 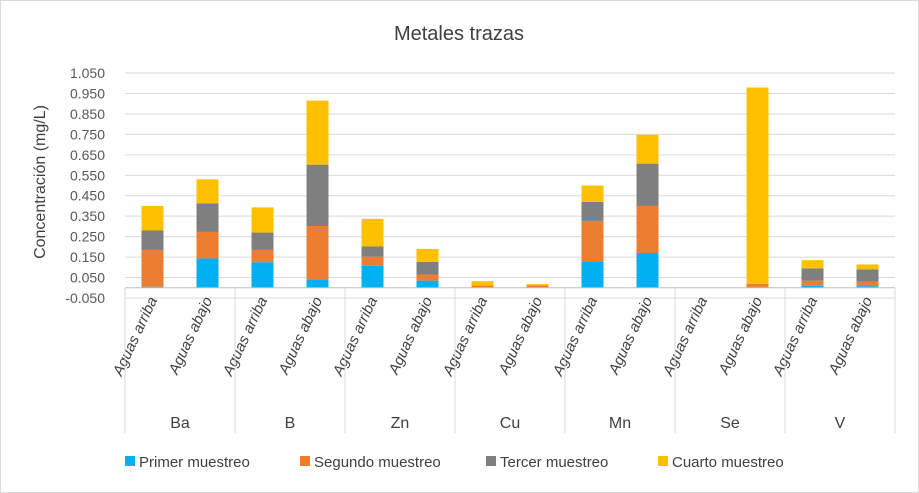 What do you see at coordinates (840, 423) in the screenshot?
I see `group-label: V` at bounding box center [840, 423].